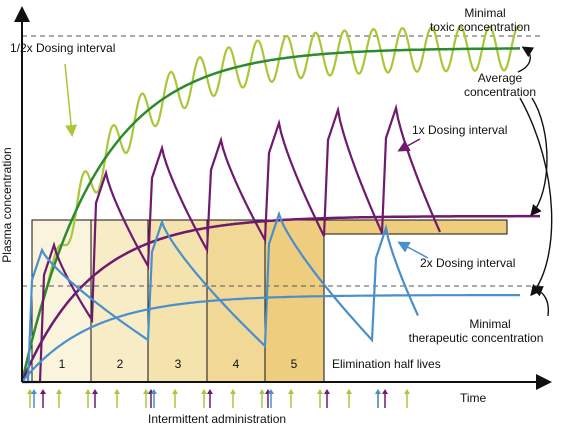 Image resolution: width=562 pixels, height=428 pixels. Describe the element at coordinates (120, 364) in the screenshot. I see `half-life-number-2: 2` at that location.